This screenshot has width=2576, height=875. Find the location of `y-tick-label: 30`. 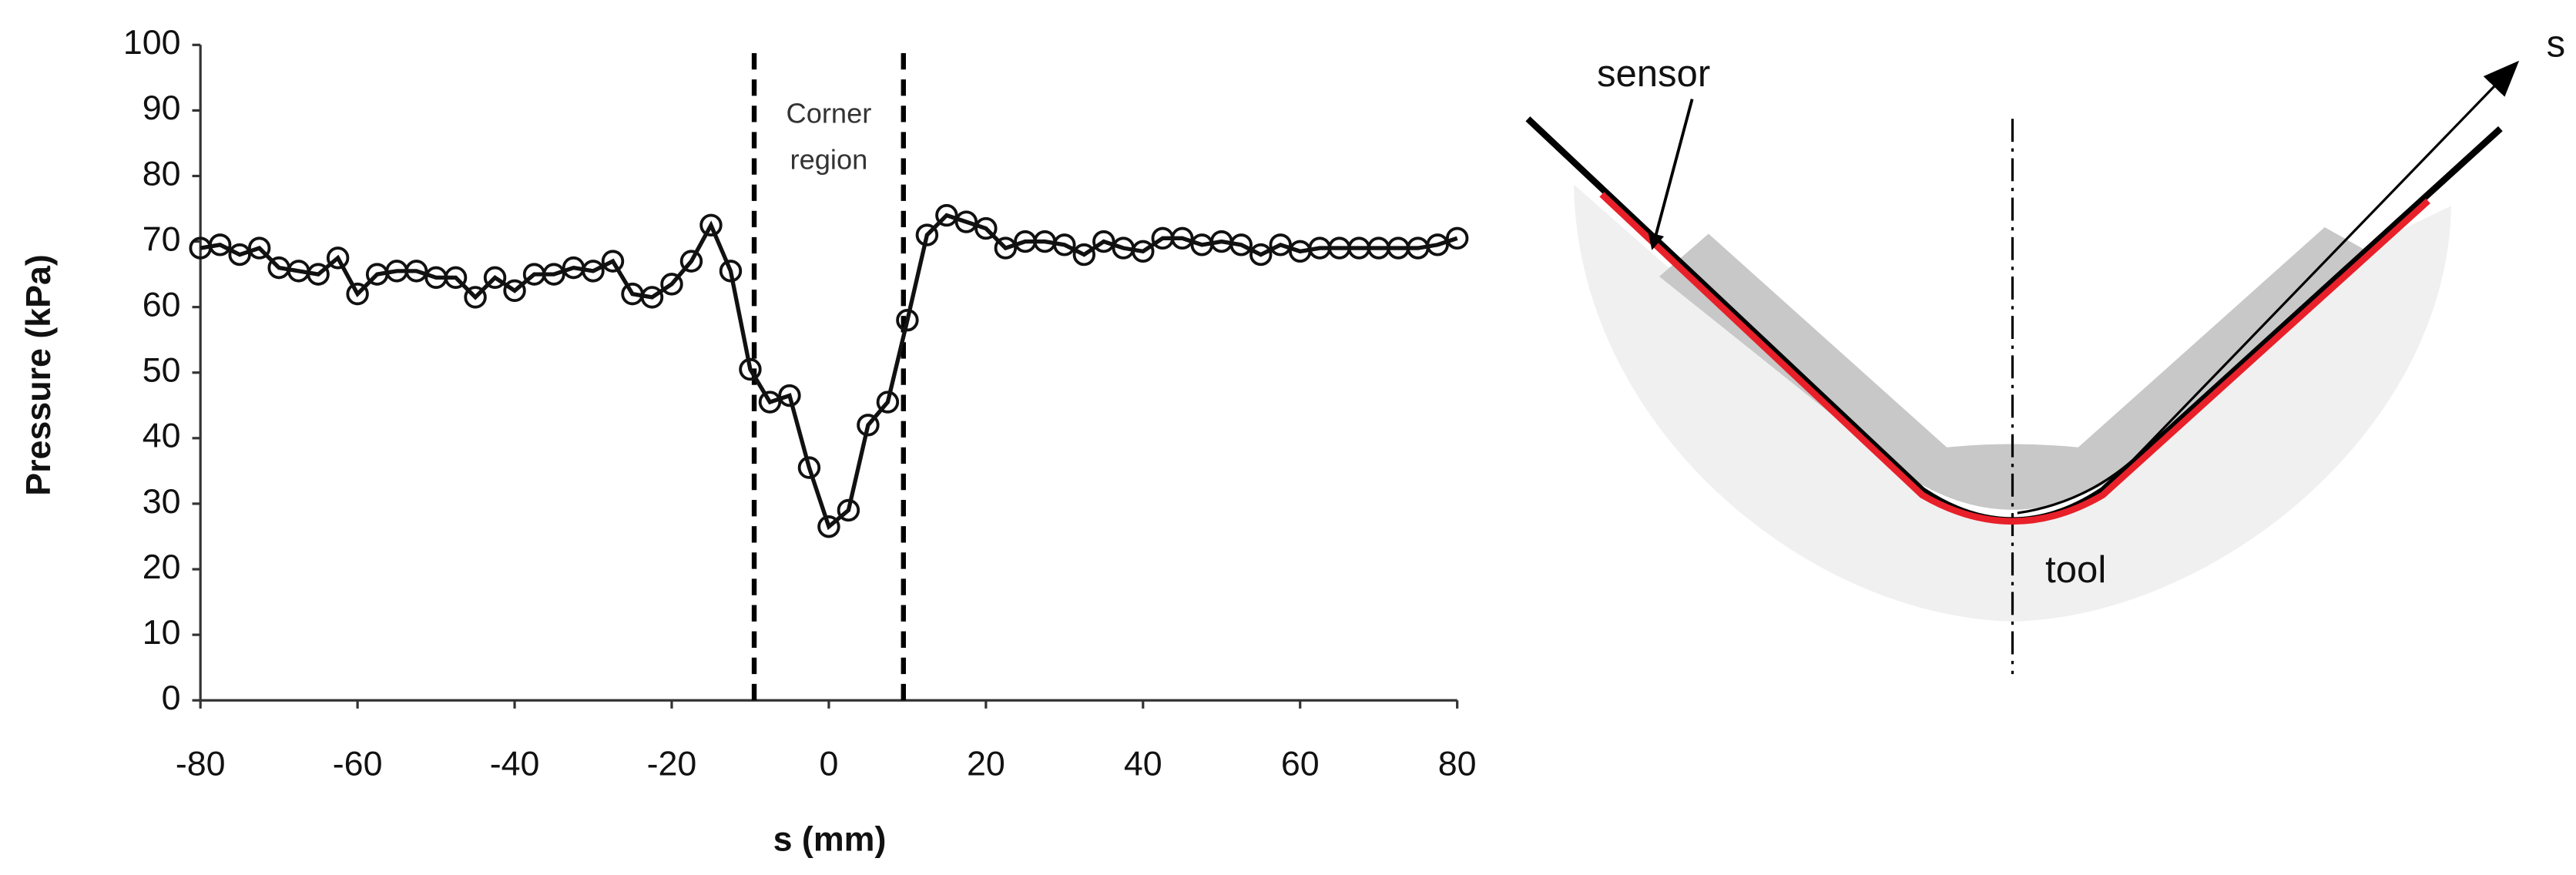

y-tick-label: 30 is located at coordinates (162, 501).